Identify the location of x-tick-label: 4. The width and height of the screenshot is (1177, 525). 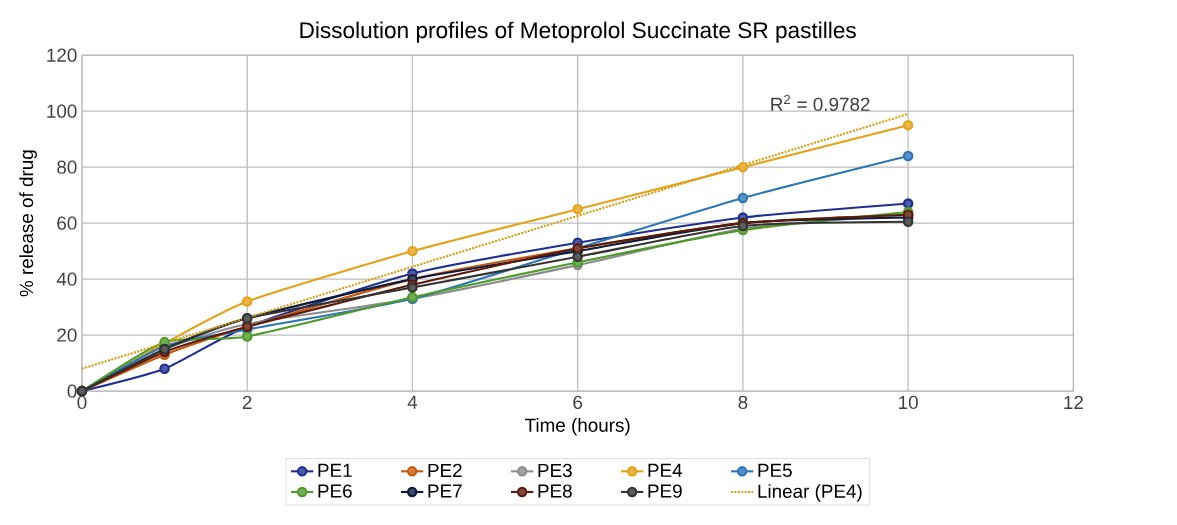
(412, 402).